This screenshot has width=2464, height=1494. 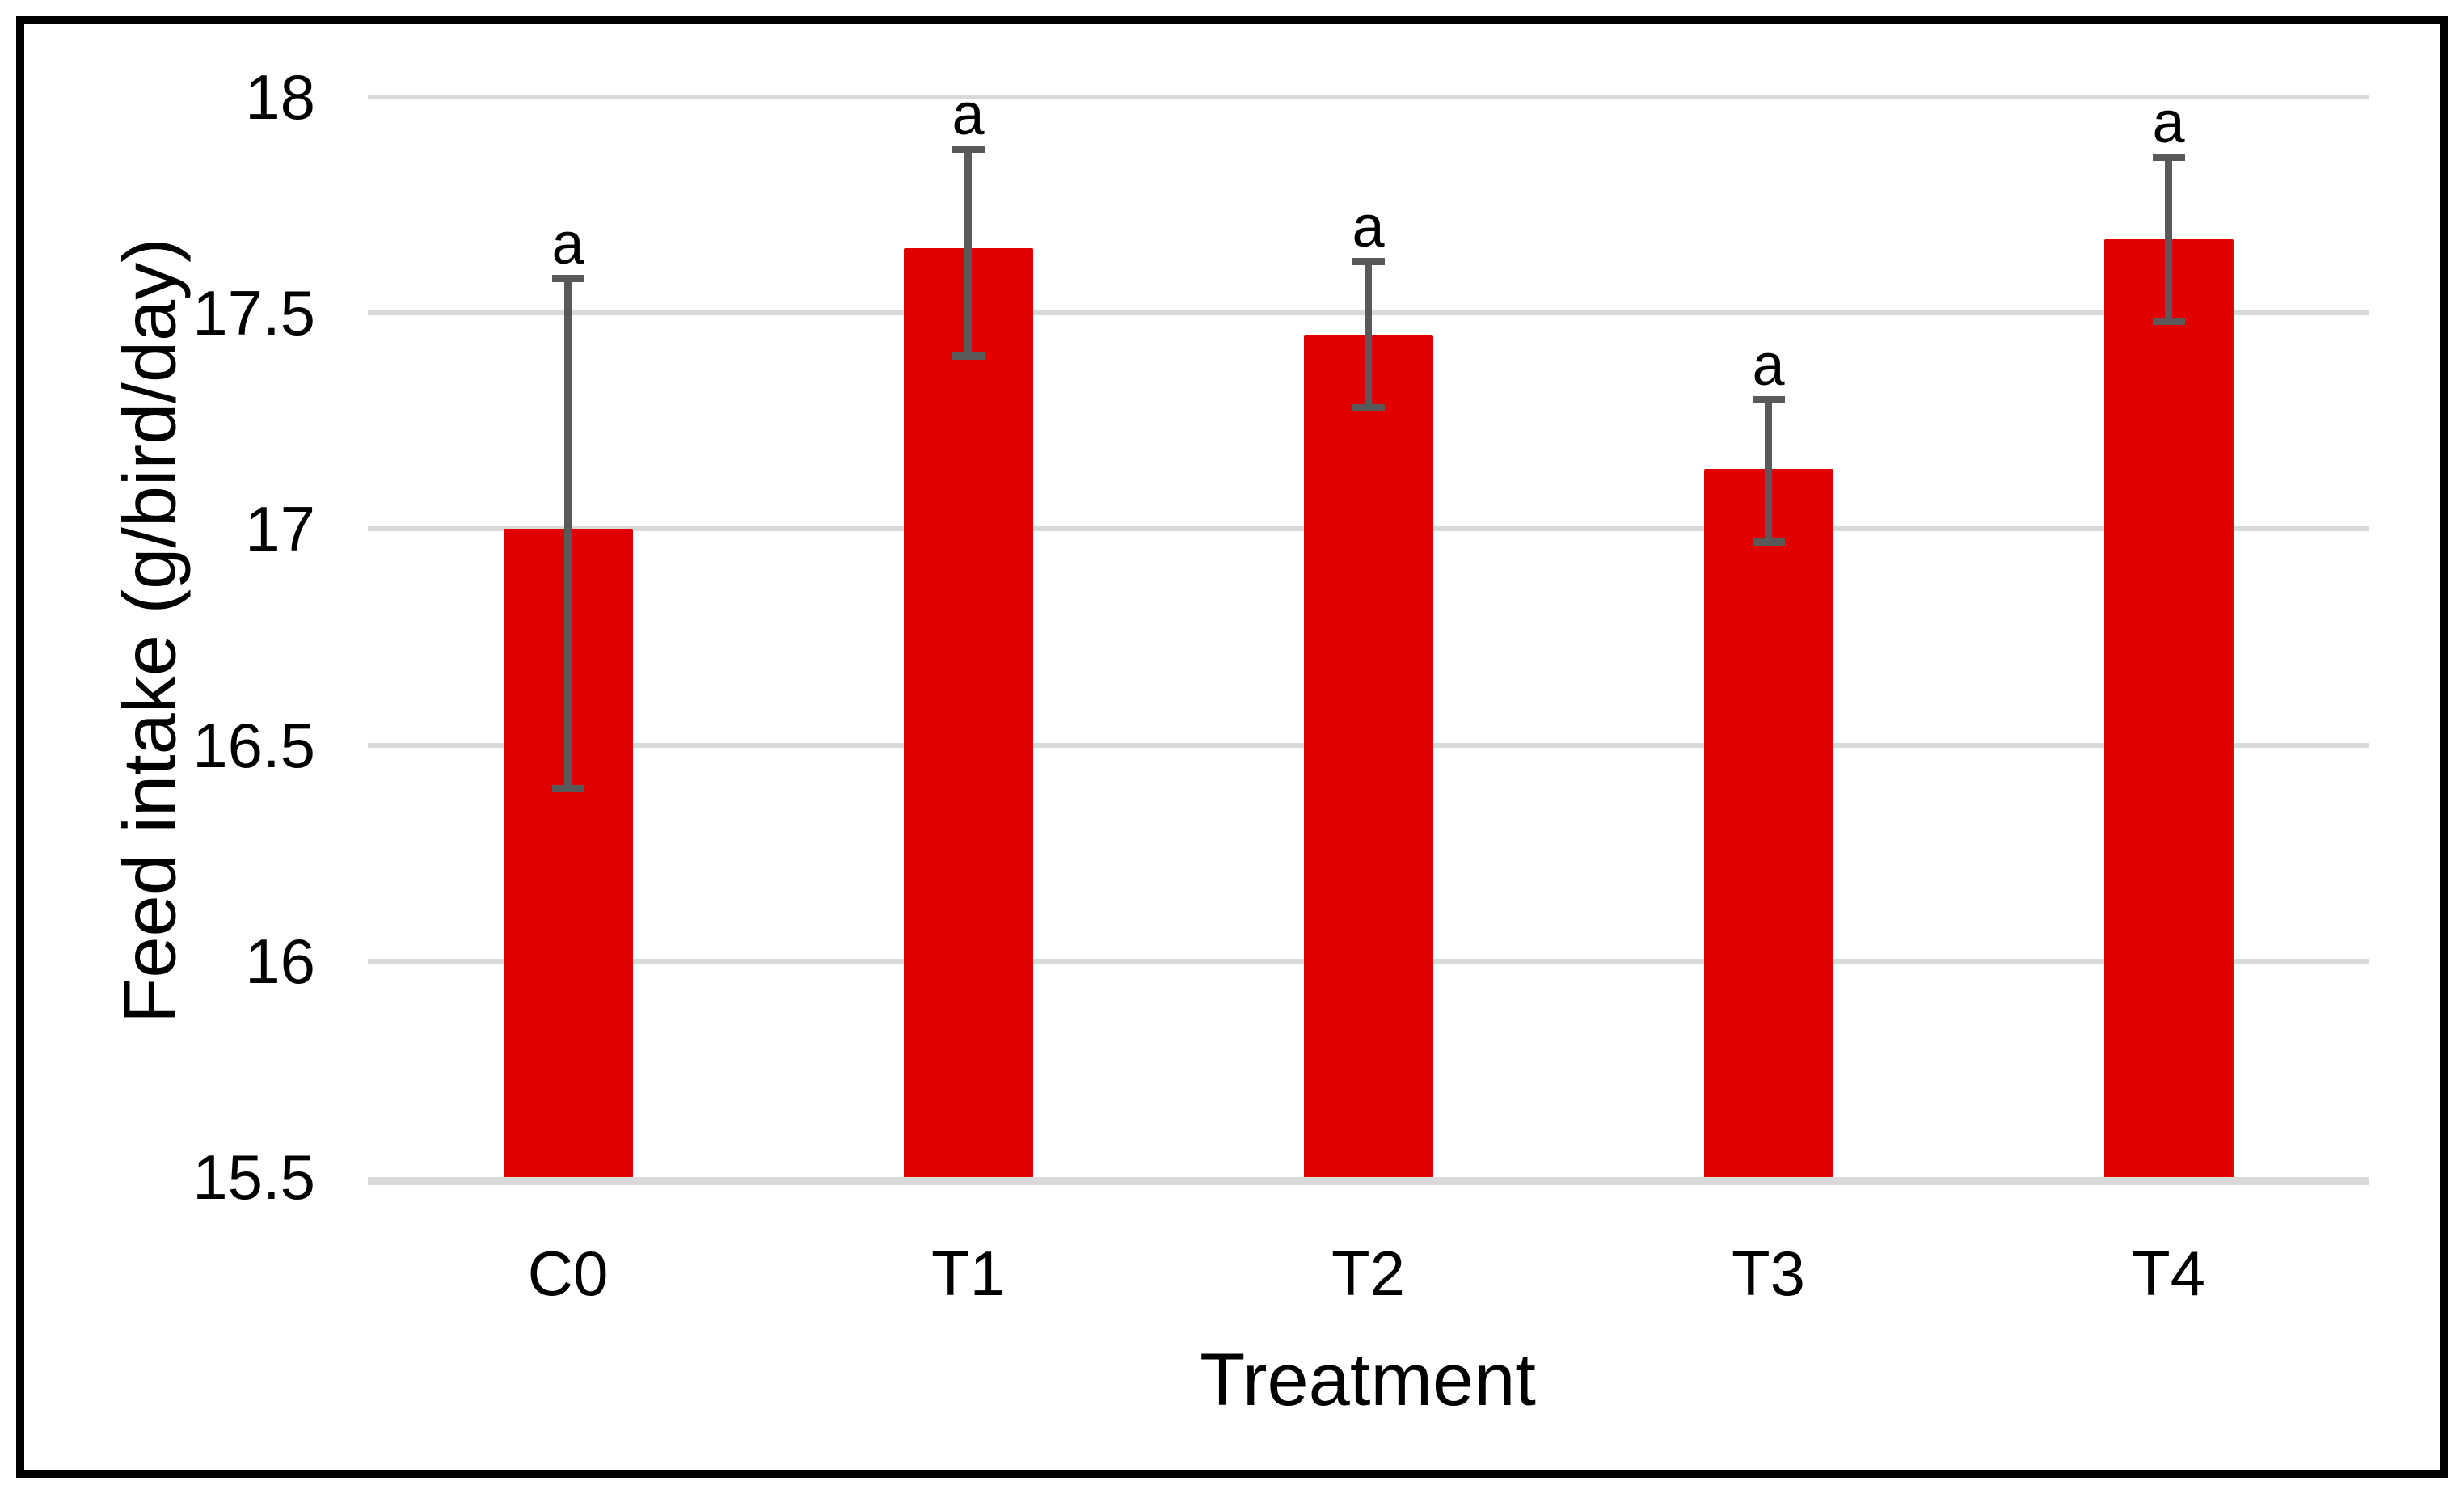 I want to click on x-tick-label-T3: T3, so click(x=1769, y=1273).